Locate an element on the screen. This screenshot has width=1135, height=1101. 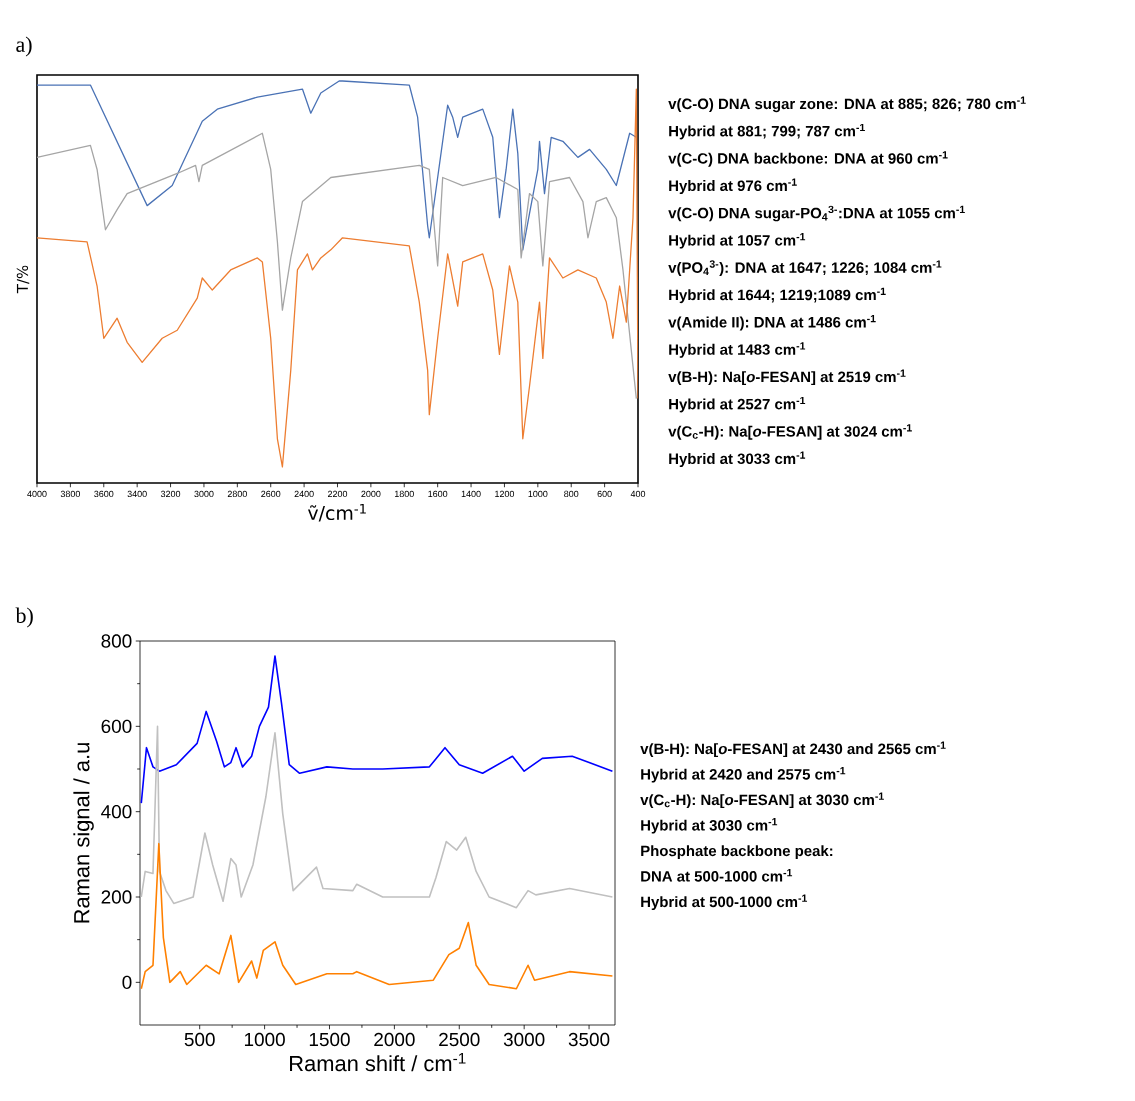
text: v(B-H): Na[o-FESAN] at 2430 and 2565 cm$^{-1}$ is located at coordinates (793, 749).